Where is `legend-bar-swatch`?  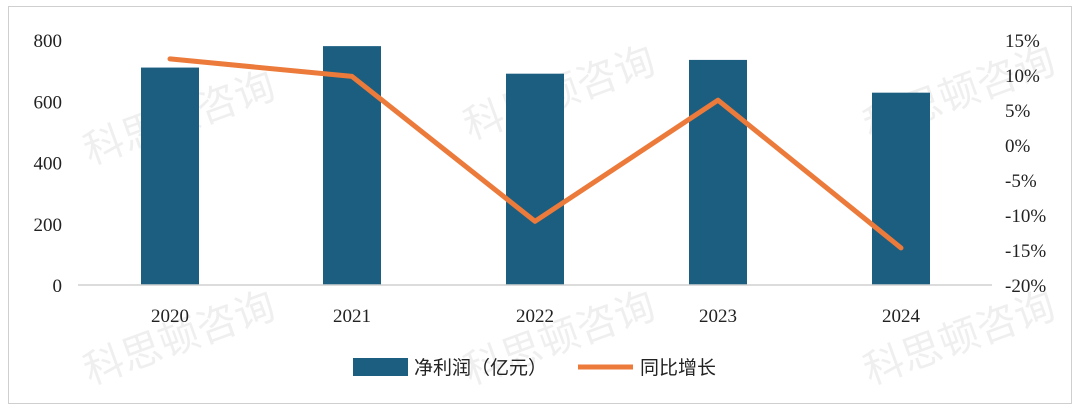
legend-bar-swatch is located at coordinates (380, 367).